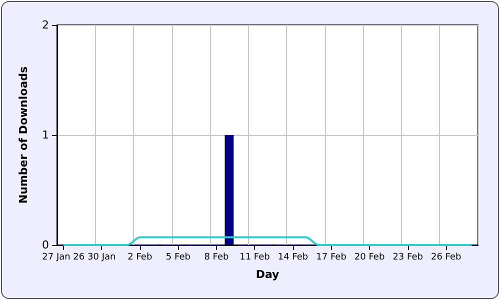 The width and height of the screenshot is (500, 300). What do you see at coordinates (23, 135) in the screenshot?
I see `y-axis-title: Number of Downloads` at bounding box center [23, 135].